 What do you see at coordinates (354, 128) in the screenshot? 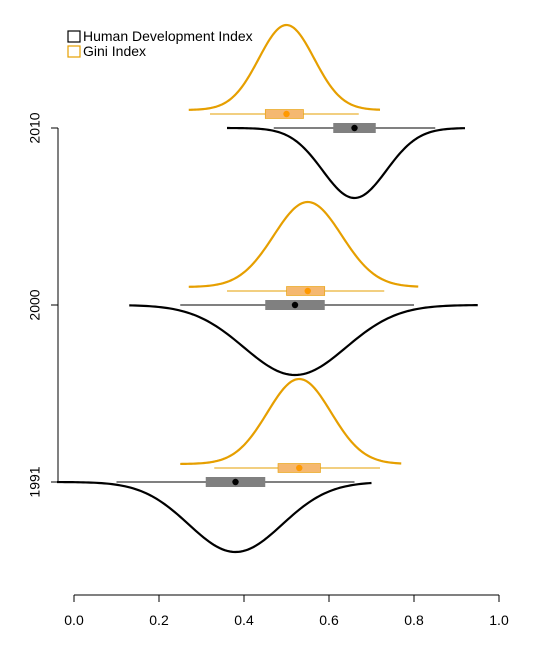
I see `median-point-hdi-2010` at bounding box center [354, 128].